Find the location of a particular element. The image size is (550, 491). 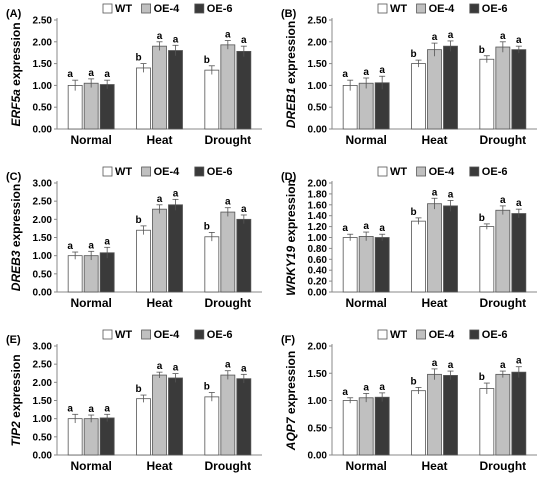

y-axis-gene: WRKY19 is located at coordinates (291, 271).